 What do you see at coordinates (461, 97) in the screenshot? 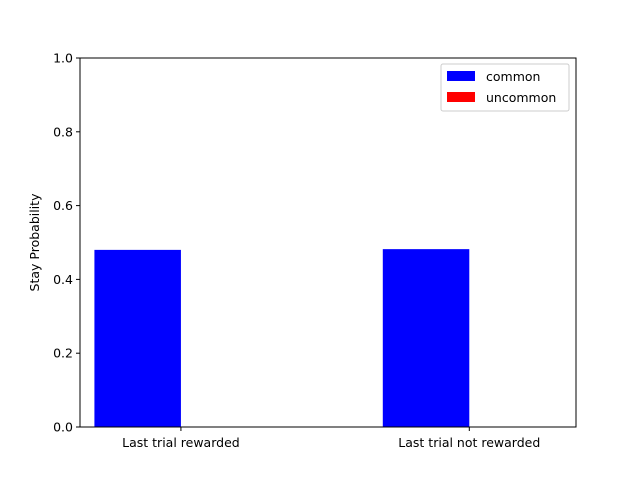
I see `legend-swatch-uncommon` at bounding box center [461, 97].